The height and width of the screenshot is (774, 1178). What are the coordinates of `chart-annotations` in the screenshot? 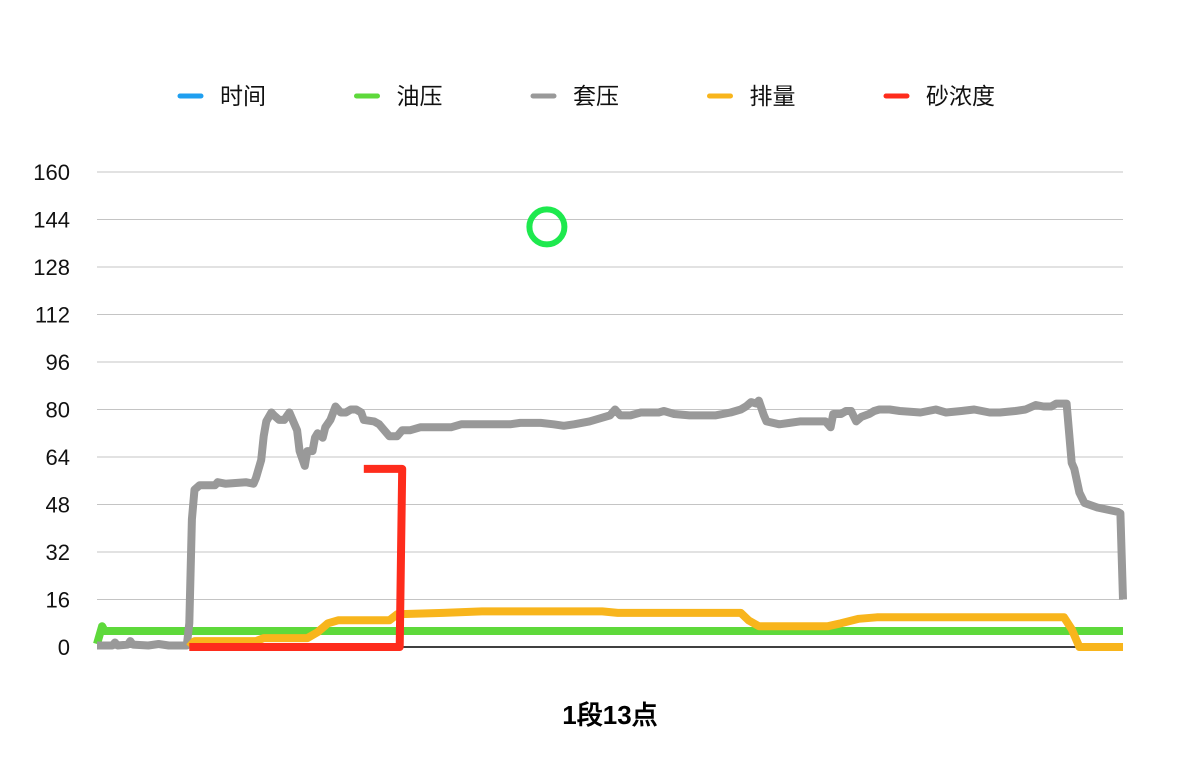 It's located at (547, 227).